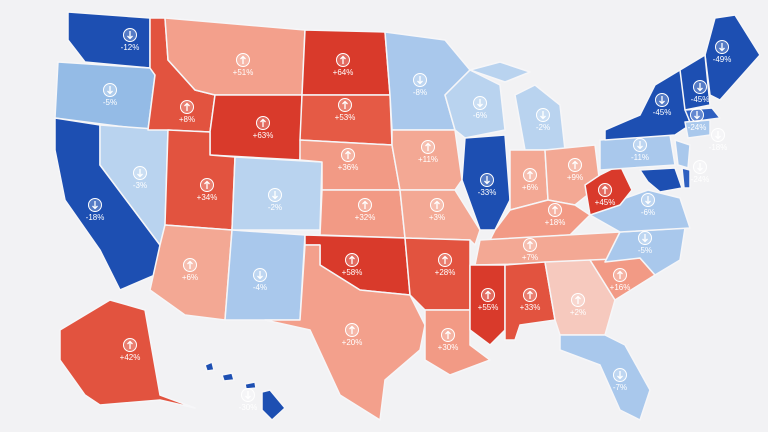 The height and width of the screenshot is (432, 768). I want to click on state-label: +64%, so click(343, 65).